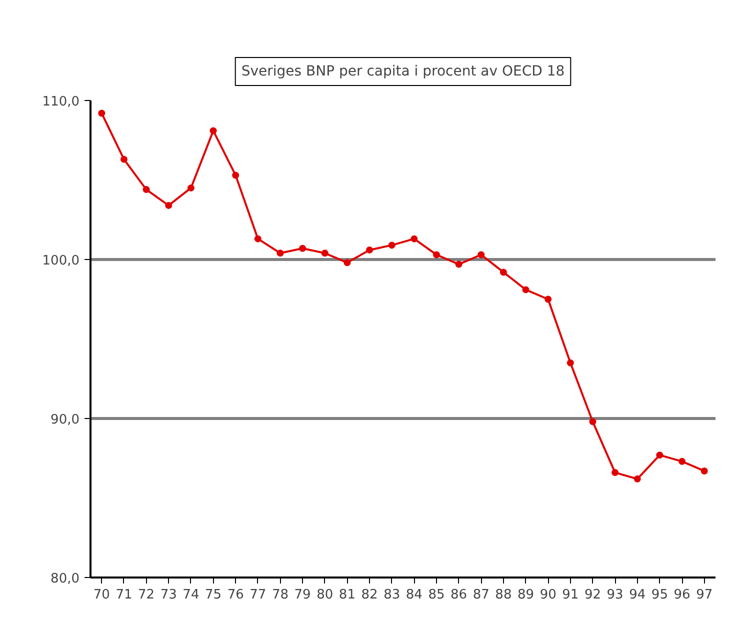 The image size is (746, 619). What do you see at coordinates (325, 595) in the screenshot?
I see `x-tick-label: 80` at bounding box center [325, 595].